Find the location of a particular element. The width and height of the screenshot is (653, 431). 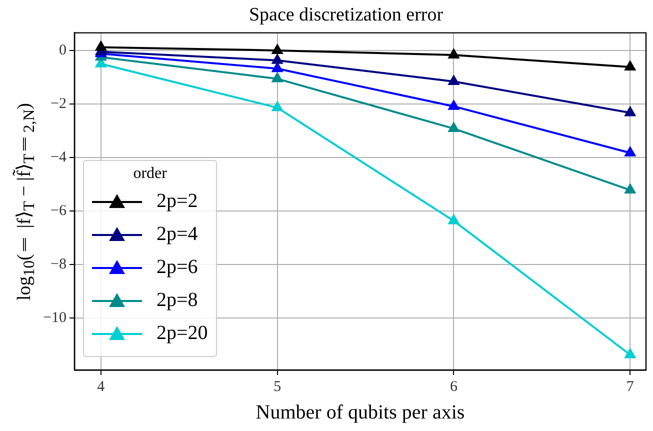

y-tick-label: −8 is located at coordinates (58, 264).